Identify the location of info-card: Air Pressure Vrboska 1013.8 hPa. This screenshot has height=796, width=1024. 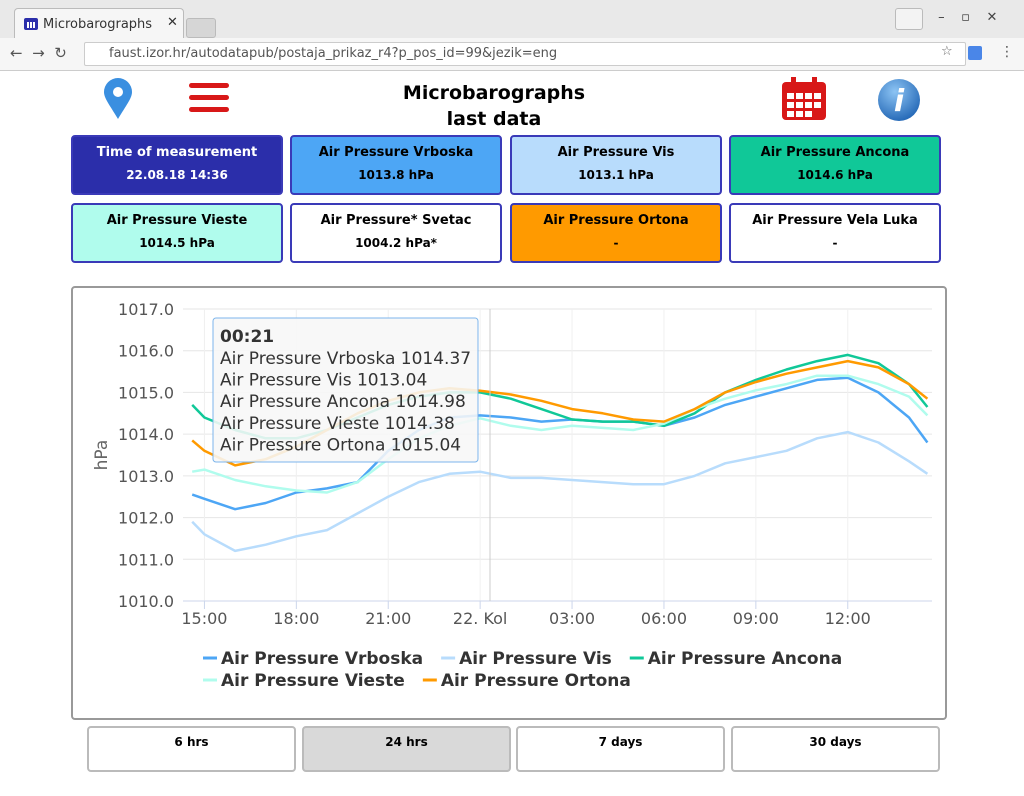
(396, 165).